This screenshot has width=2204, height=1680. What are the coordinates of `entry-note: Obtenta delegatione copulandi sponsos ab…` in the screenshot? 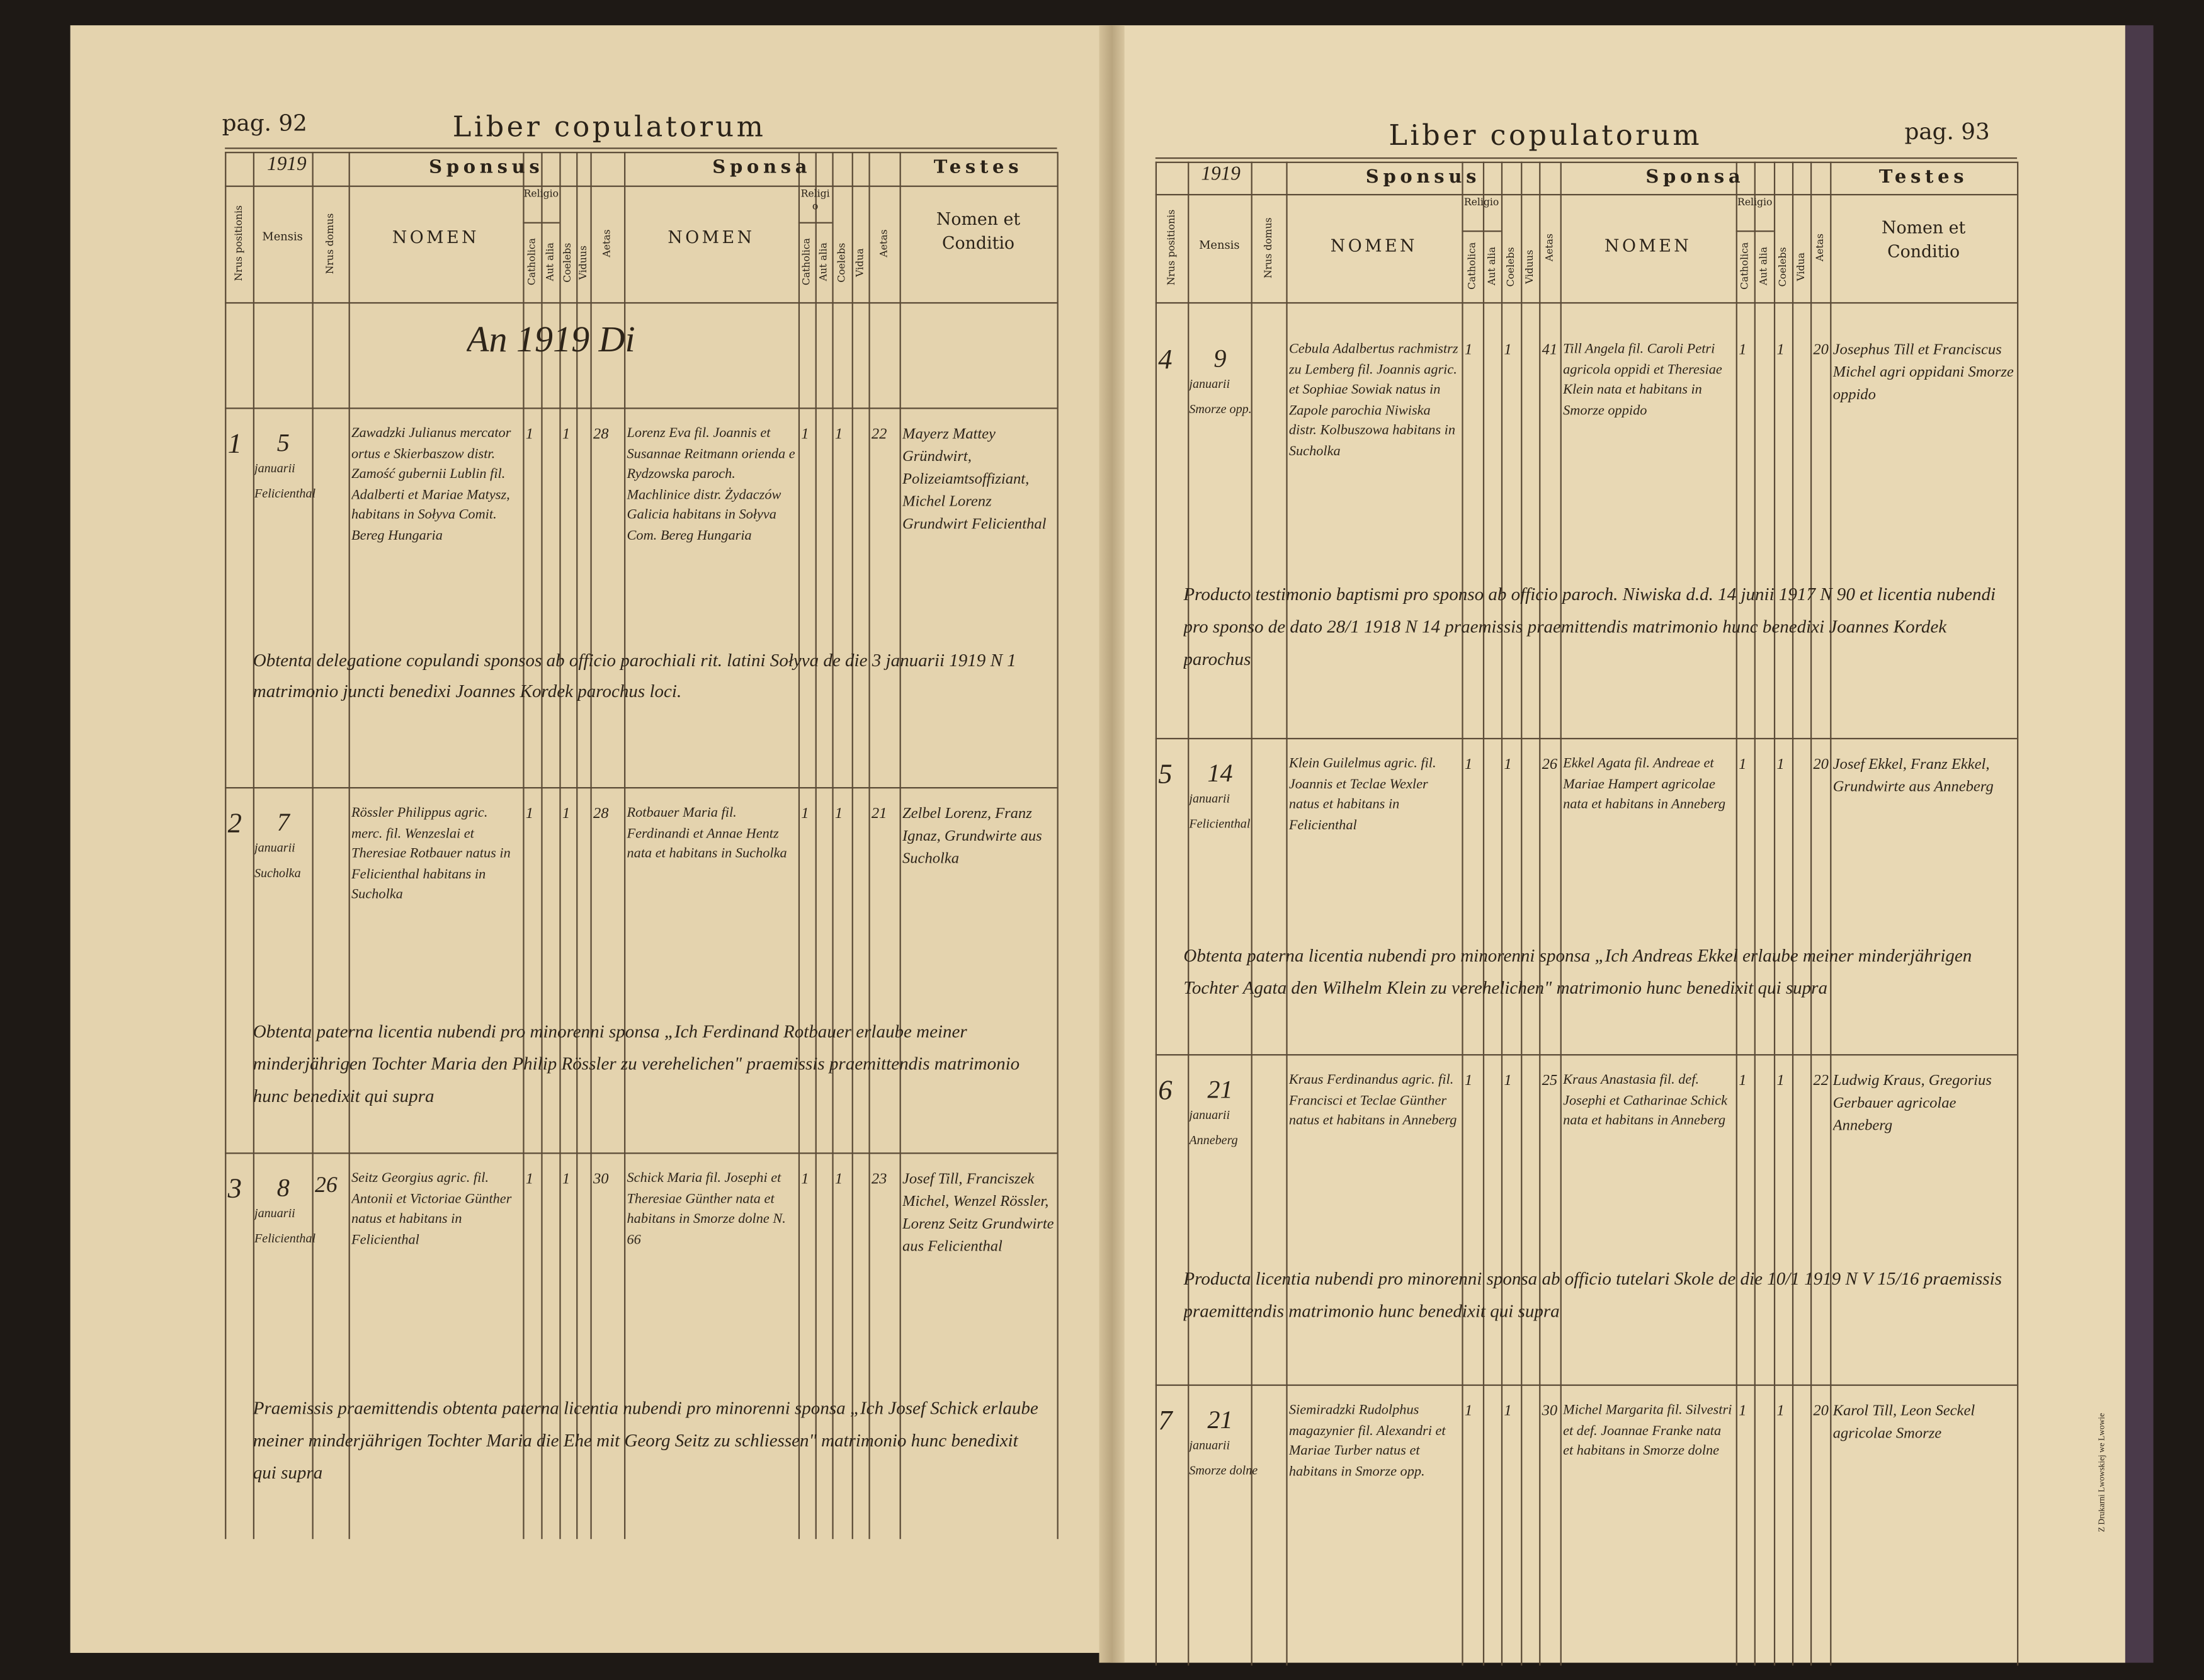 It's located at (634, 675).